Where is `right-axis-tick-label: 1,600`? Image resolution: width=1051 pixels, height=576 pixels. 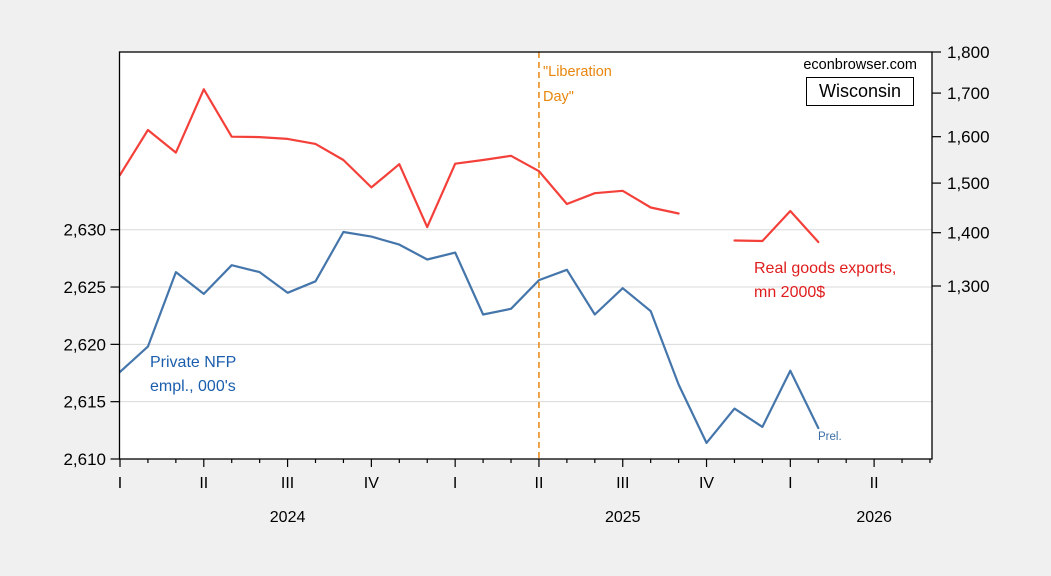
right-axis-tick-label: 1,600 is located at coordinates (968, 137).